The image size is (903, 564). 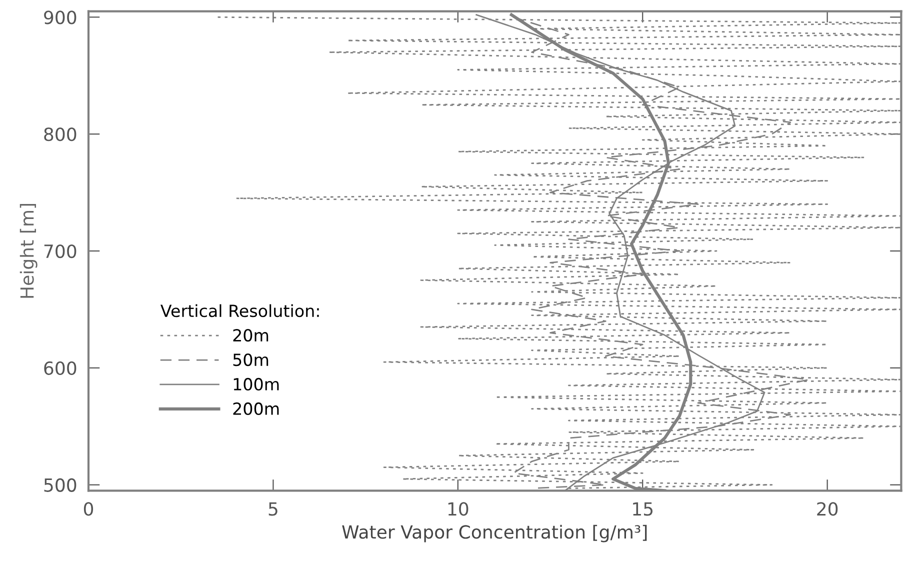 What do you see at coordinates (256, 409) in the screenshot?
I see `legend-label: 200m` at bounding box center [256, 409].